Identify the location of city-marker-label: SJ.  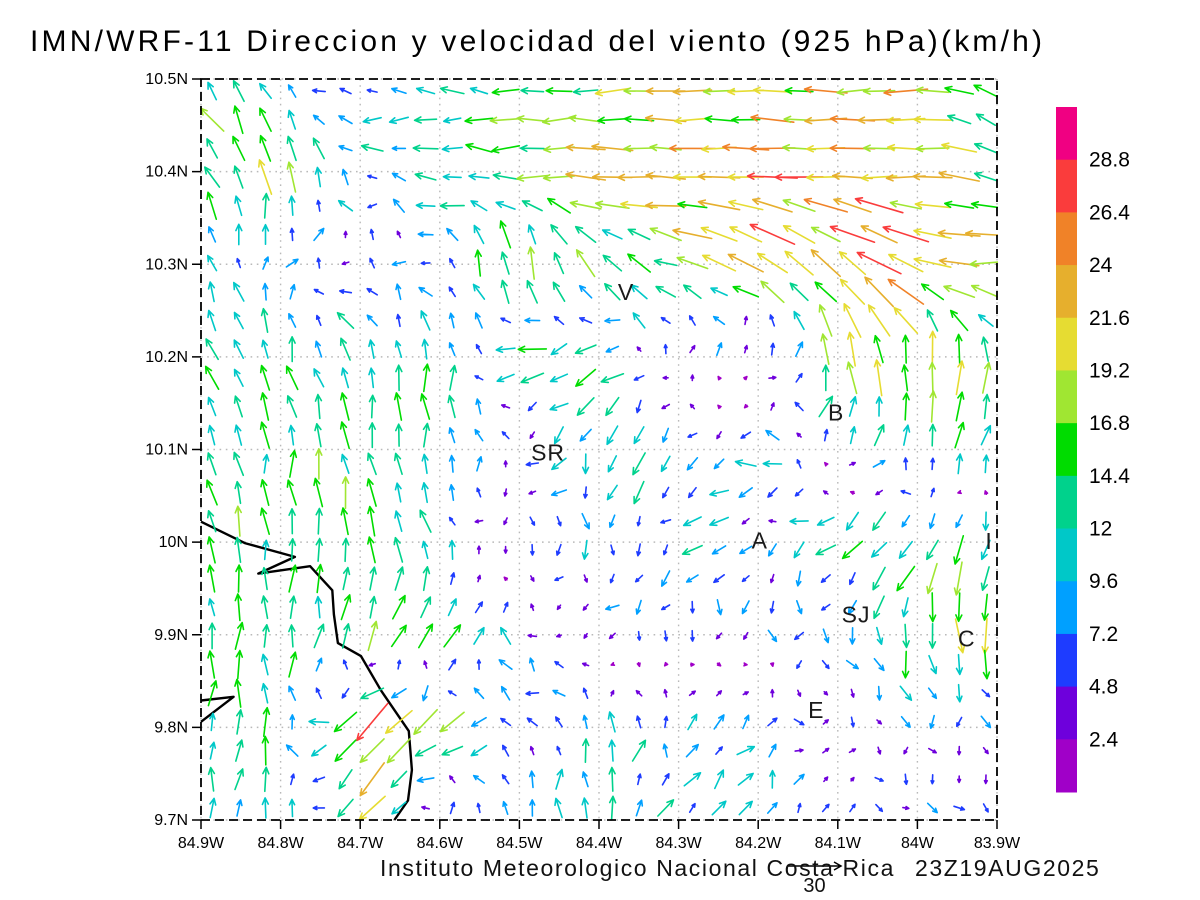
(856, 614).